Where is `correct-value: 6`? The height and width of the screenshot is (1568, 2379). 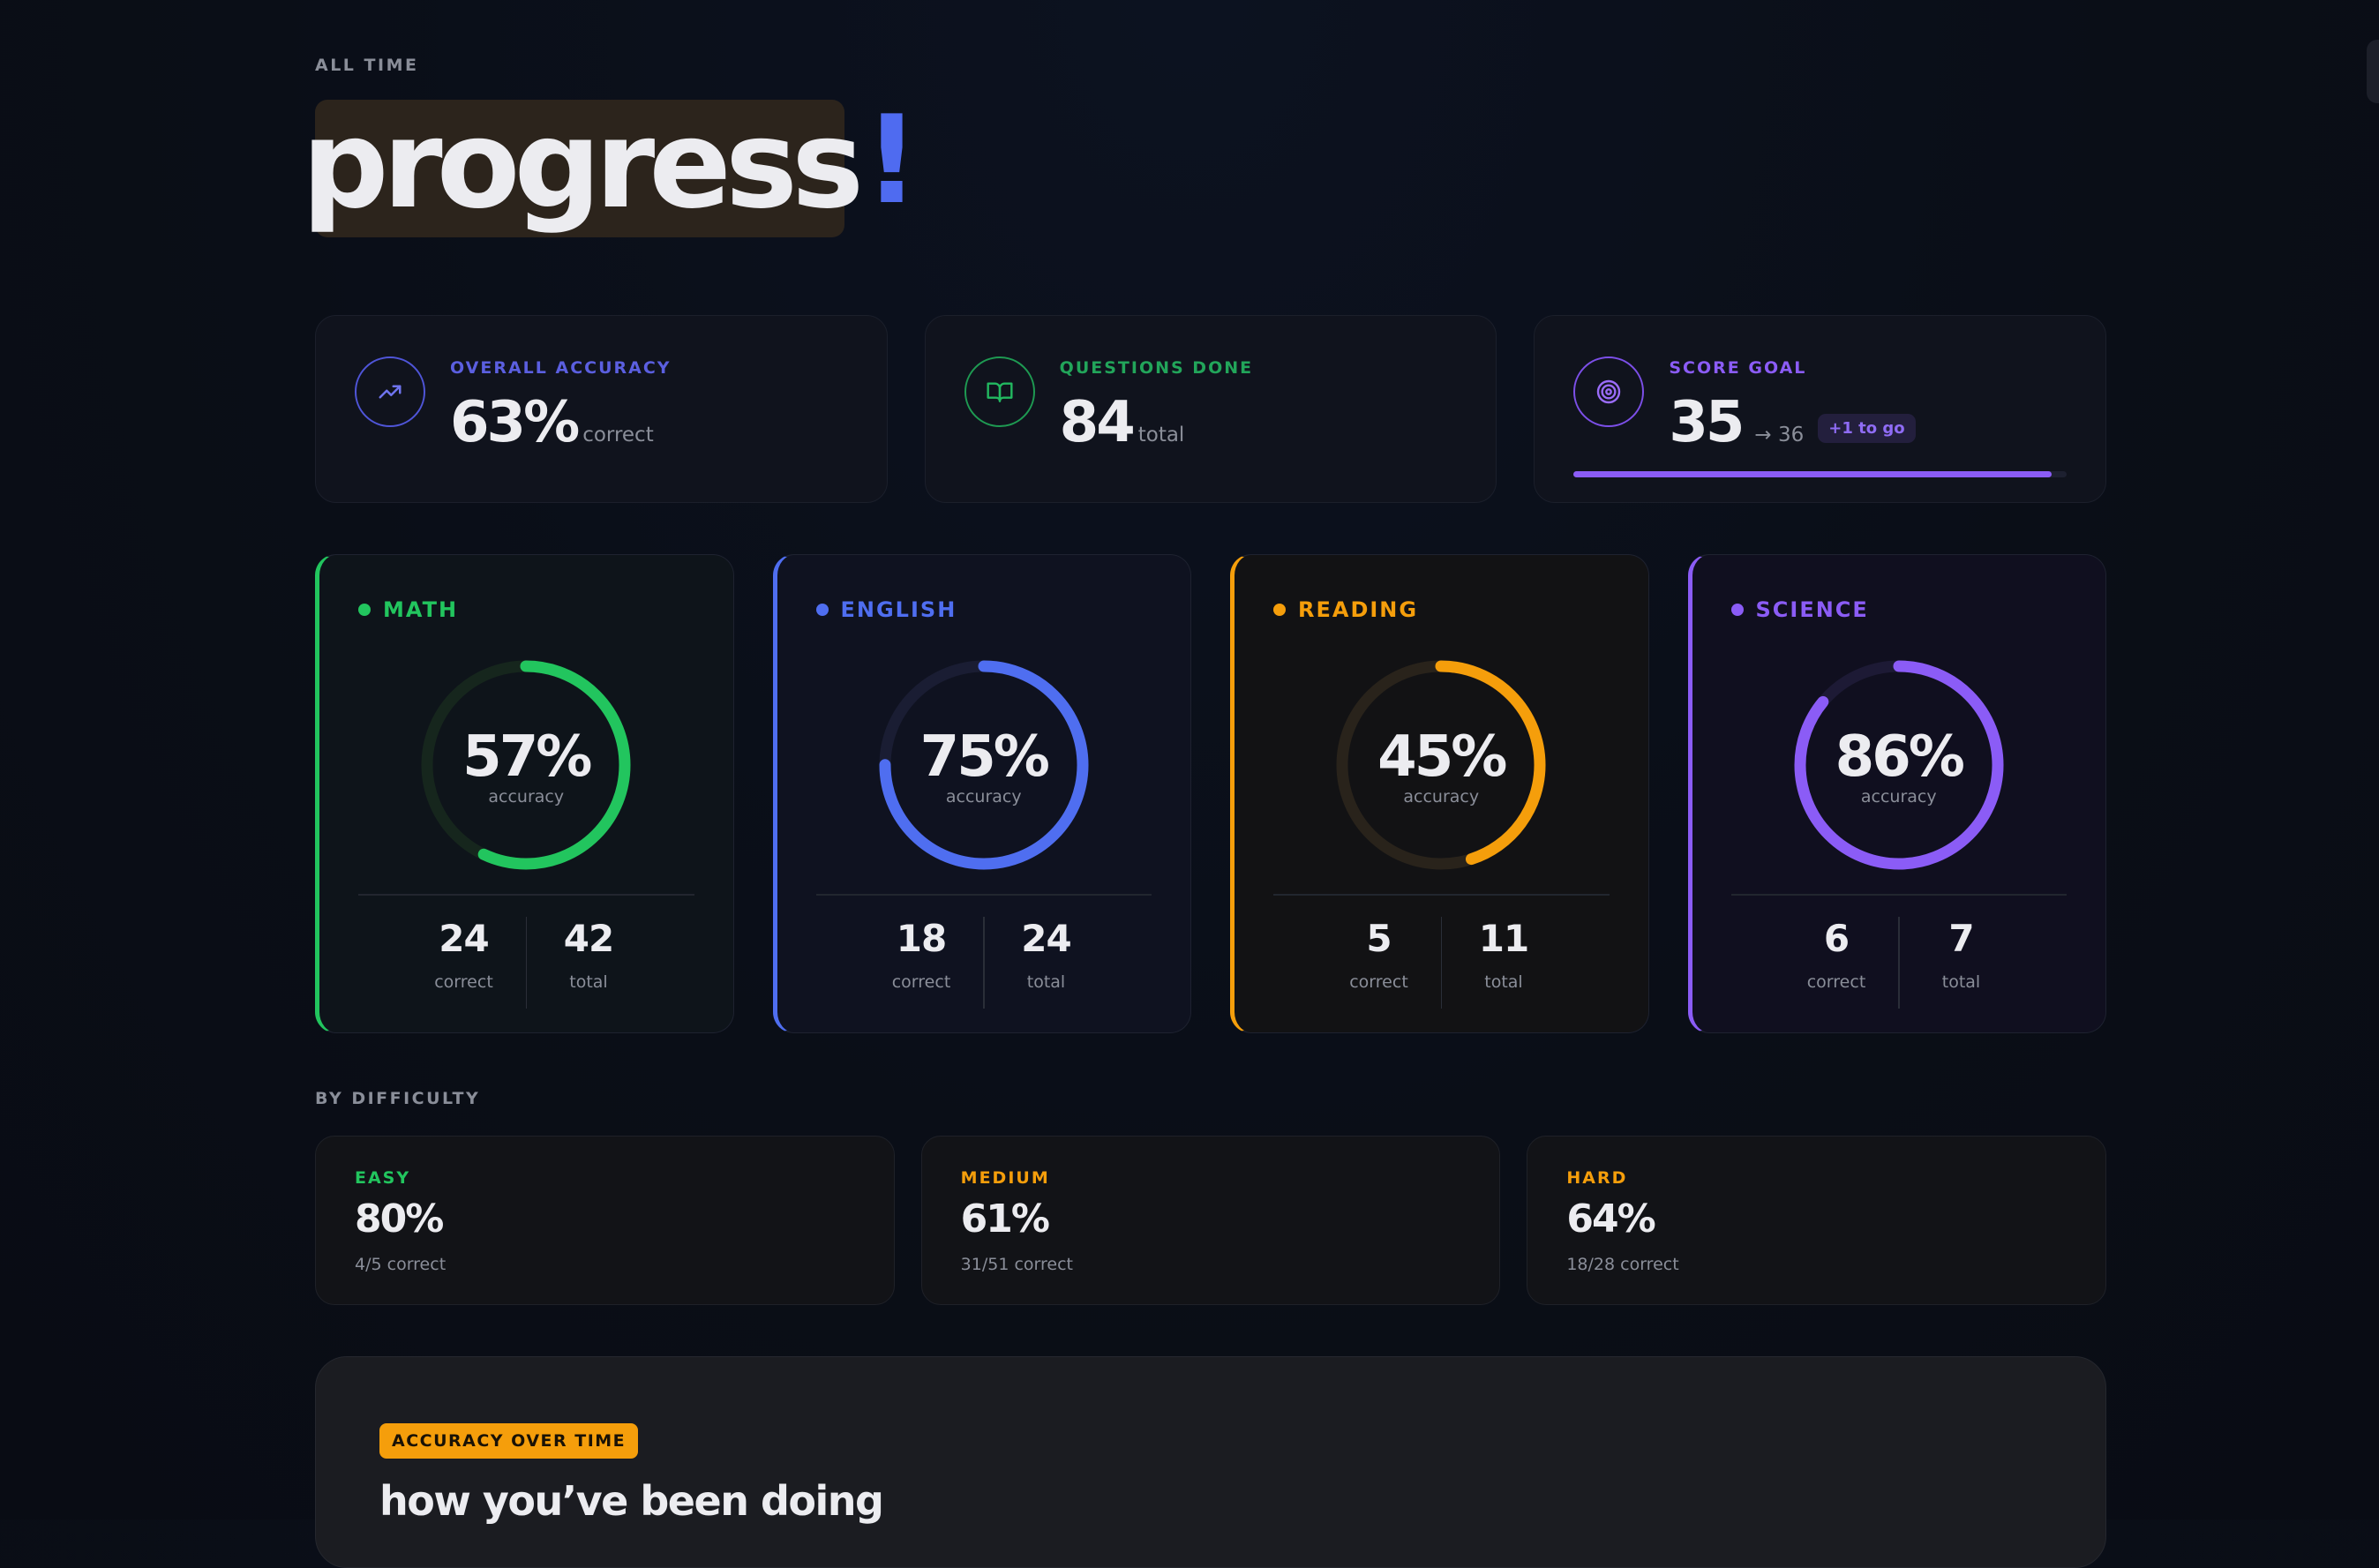 correct-value: 6 is located at coordinates (1836, 938).